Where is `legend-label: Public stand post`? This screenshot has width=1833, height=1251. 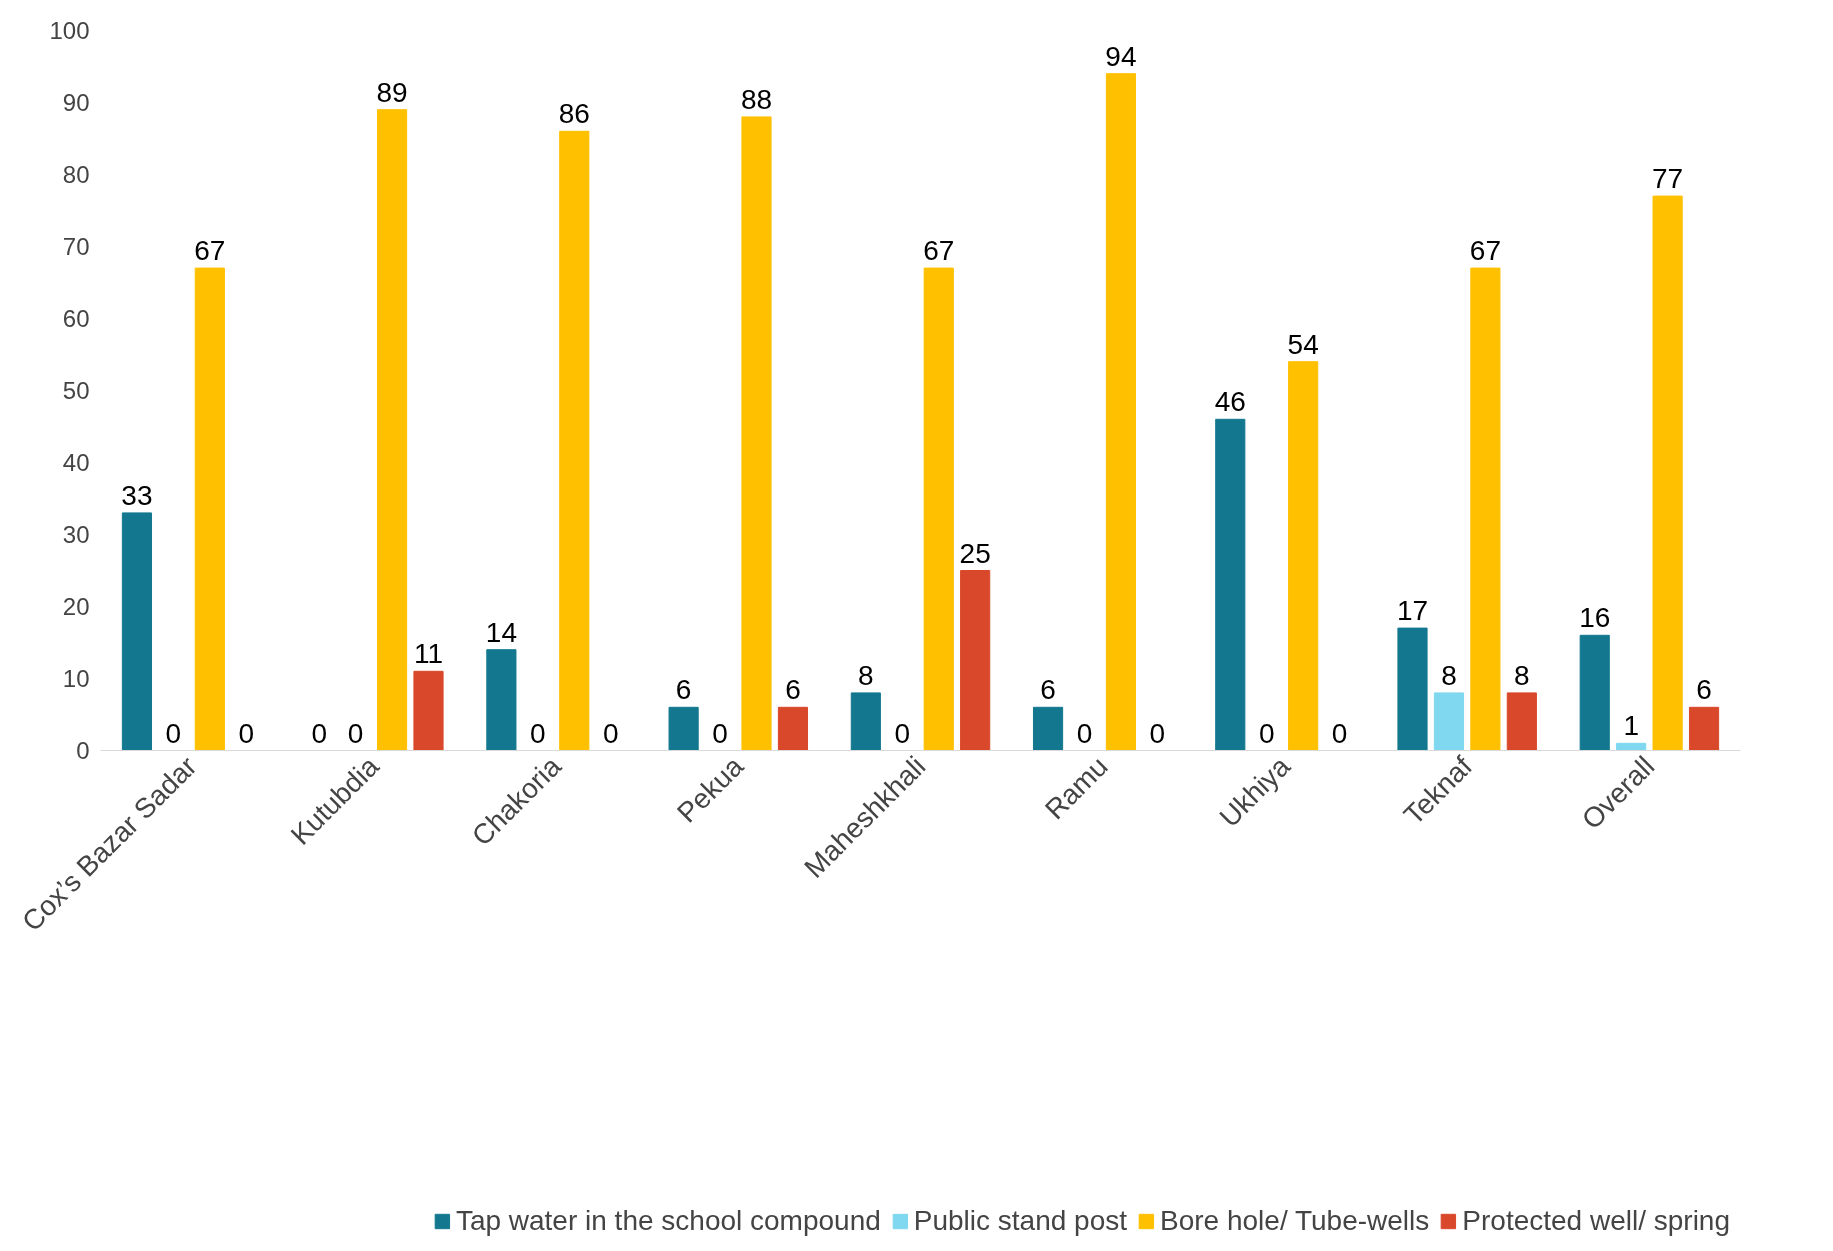 legend-label: Public stand post is located at coordinates (1020, 1221).